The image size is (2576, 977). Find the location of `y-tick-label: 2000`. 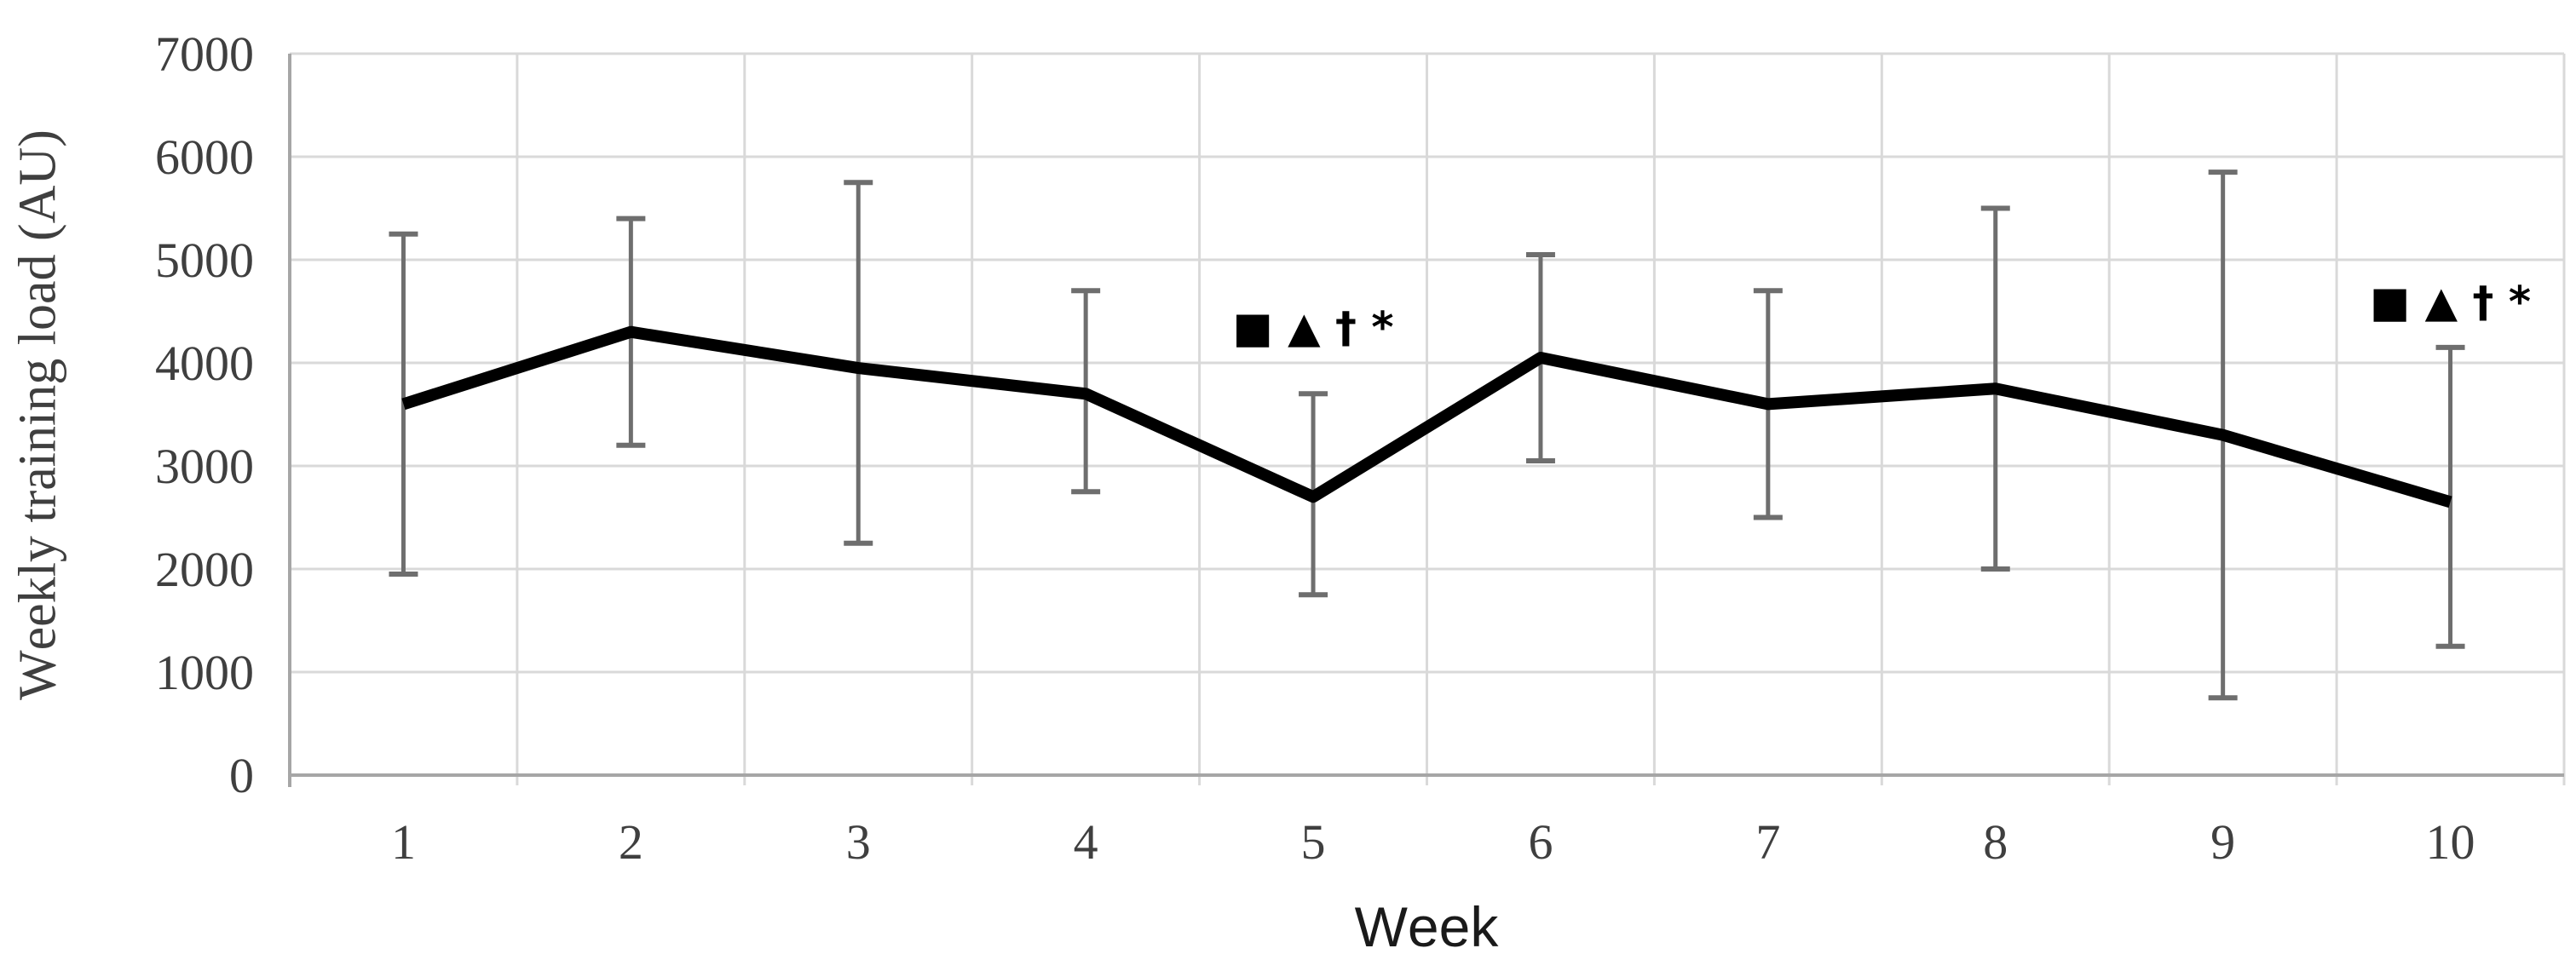

y-tick-label: 2000 is located at coordinates (204, 569).